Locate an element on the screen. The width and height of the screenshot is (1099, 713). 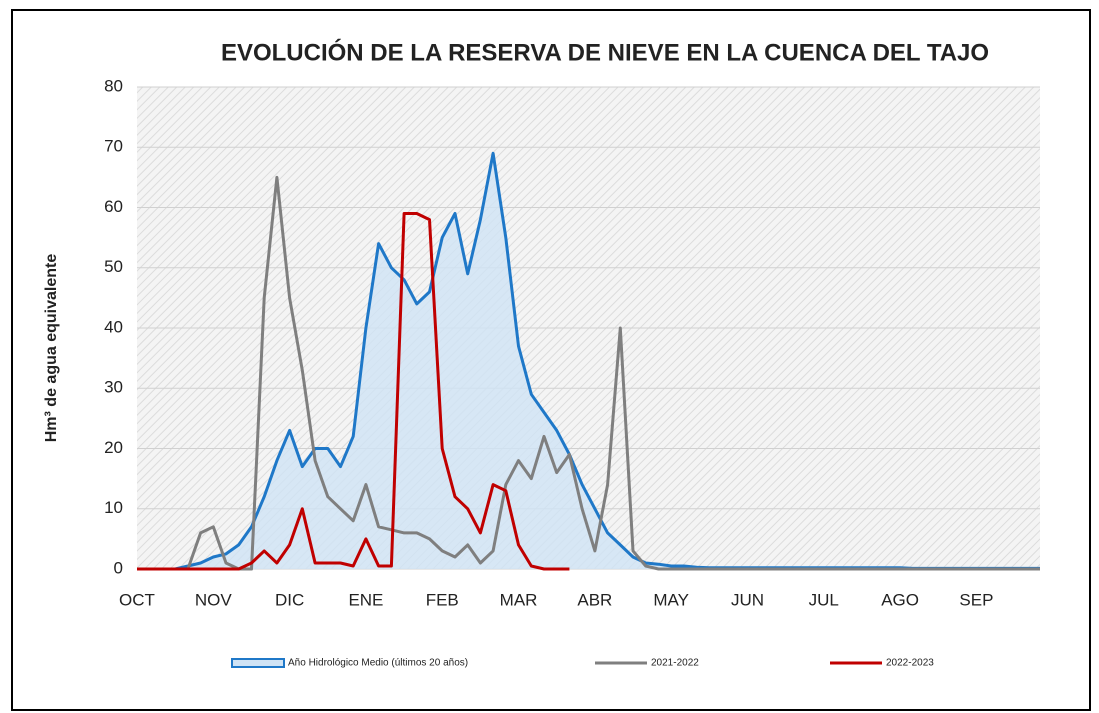
x-tick-label: MAR is located at coordinates (519, 599).